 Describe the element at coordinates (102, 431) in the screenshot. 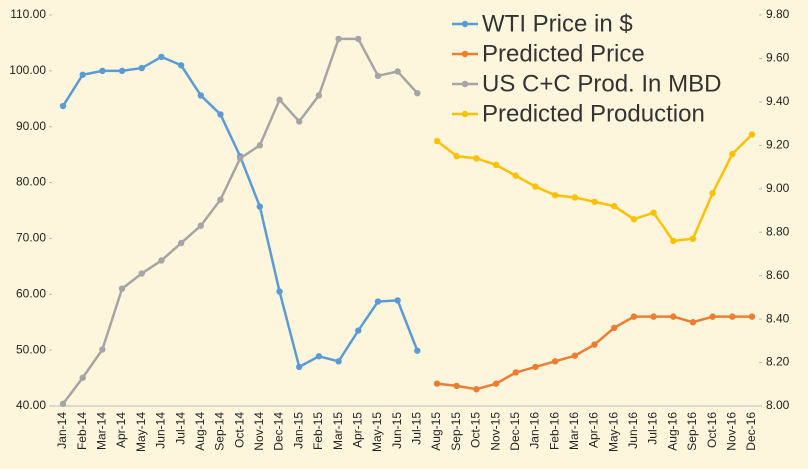

I see `x-tick-label: Mar-14` at that location.